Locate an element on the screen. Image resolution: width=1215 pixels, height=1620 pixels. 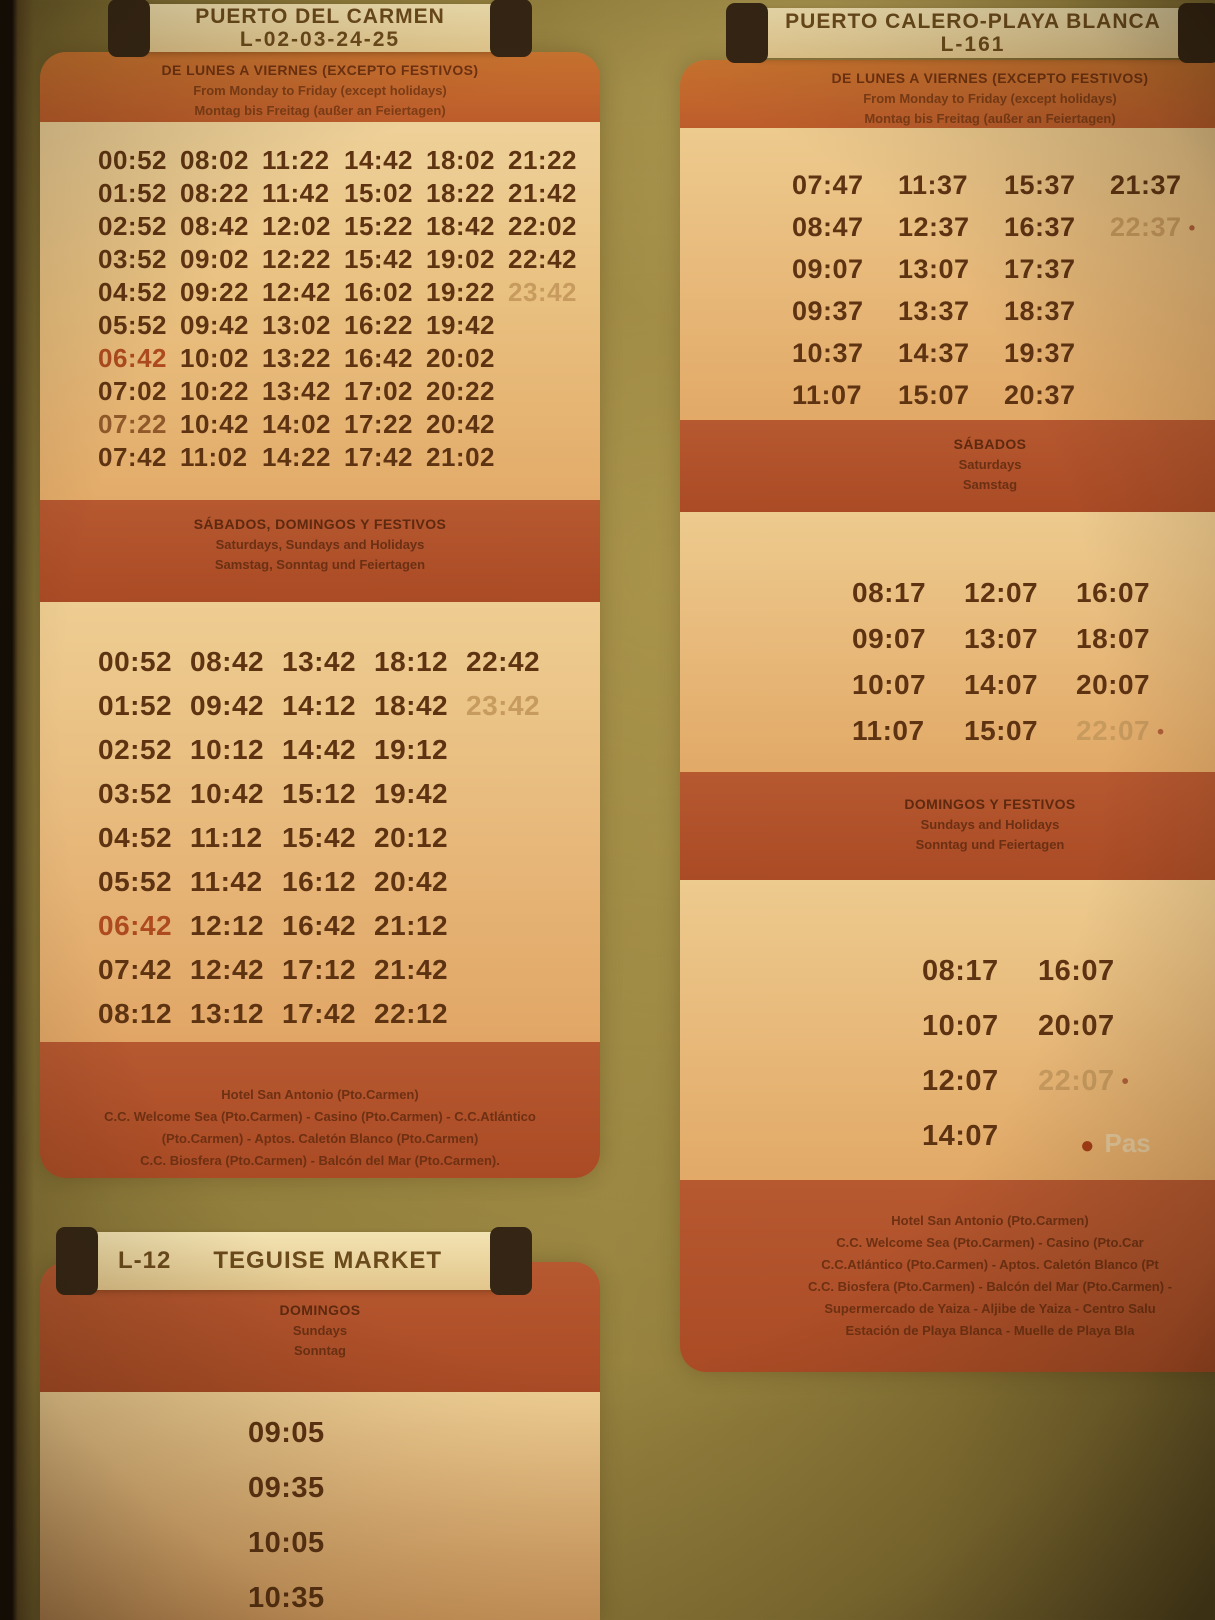
time-cell: 14:02 is located at coordinates (296, 424).